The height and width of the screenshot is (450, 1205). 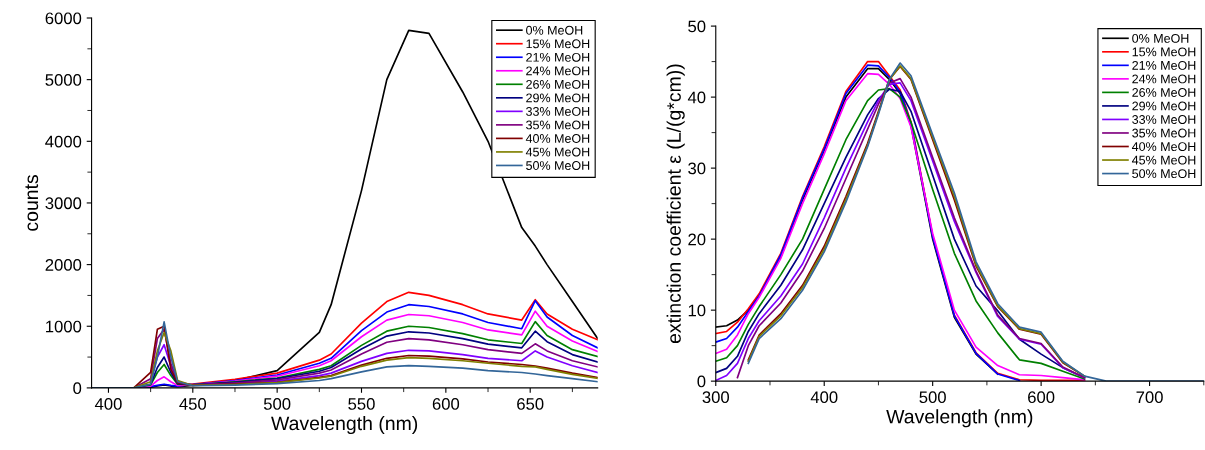 I want to click on y-tick-label: 30, so click(x=697, y=168).